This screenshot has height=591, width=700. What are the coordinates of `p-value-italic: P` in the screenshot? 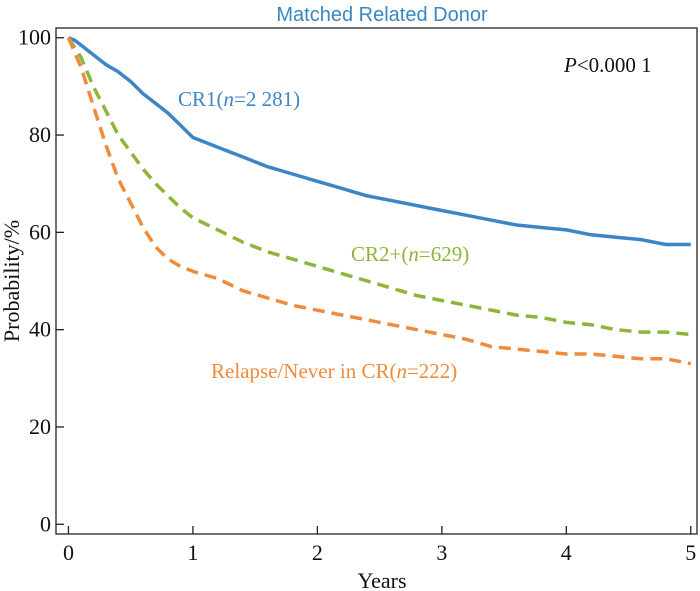 It's located at (570, 65).